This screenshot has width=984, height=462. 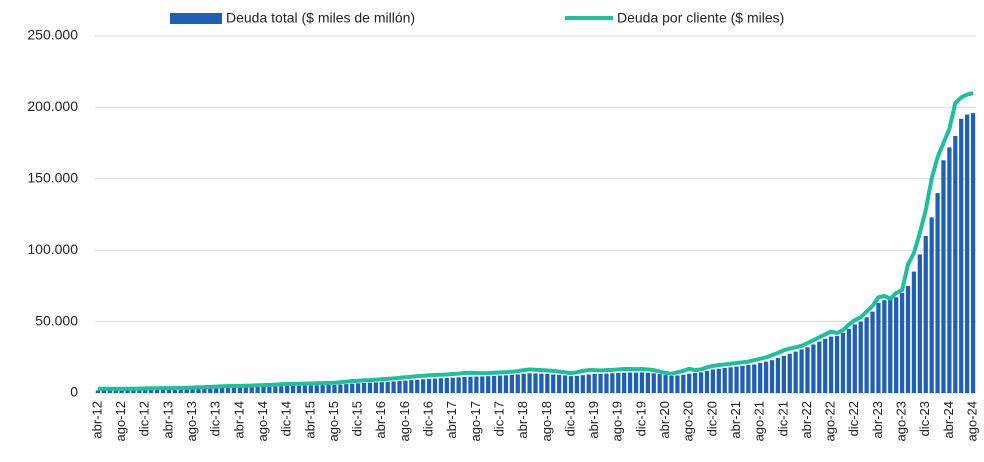 What do you see at coordinates (451, 420) in the screenshot?
I see `x-tick-label: abr-17` at bounding box center [451, 420].